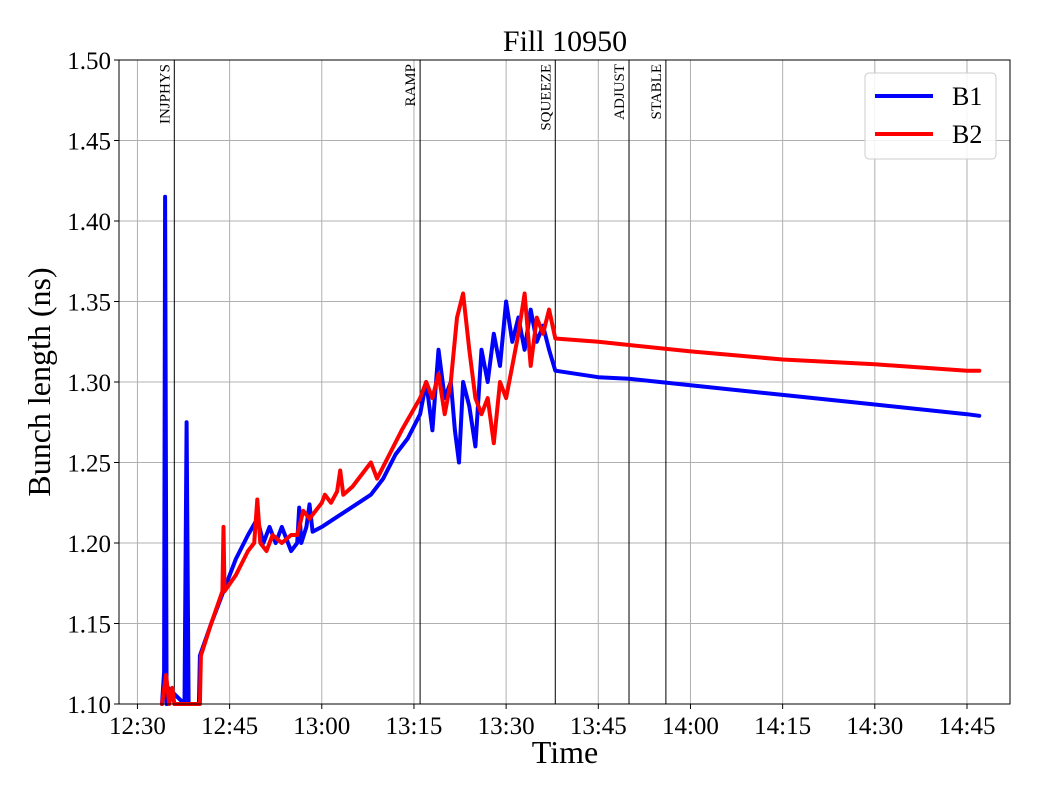  I want to click on x-tick-label: 13:45, so click(598, 726).